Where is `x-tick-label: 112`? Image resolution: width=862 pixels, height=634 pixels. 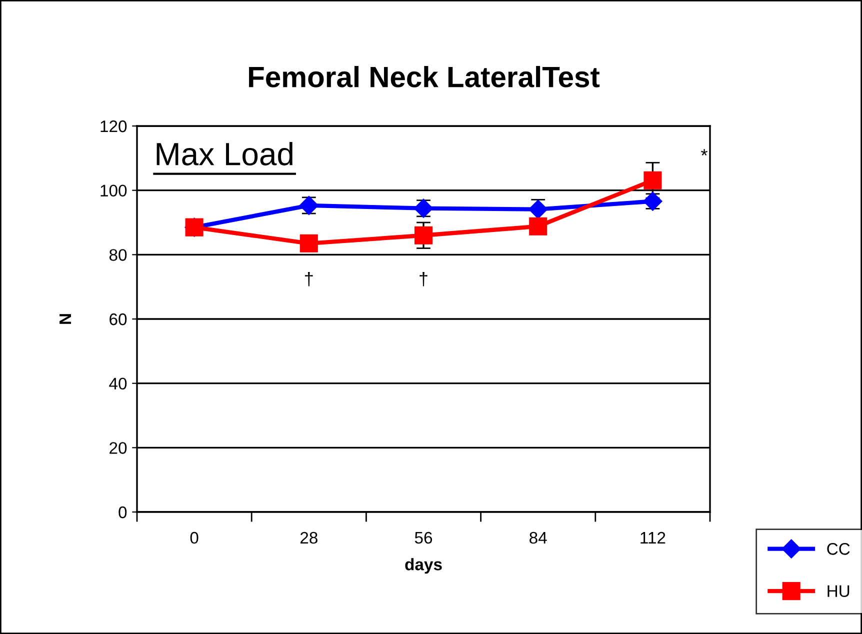
x-tick-label: 112 is located at coordinates (653, 538).